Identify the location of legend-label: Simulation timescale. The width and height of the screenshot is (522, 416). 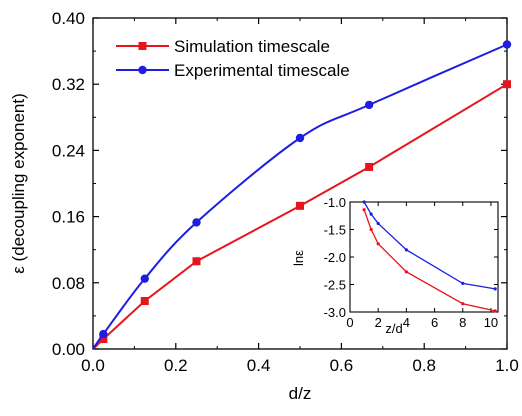
(252, 46).